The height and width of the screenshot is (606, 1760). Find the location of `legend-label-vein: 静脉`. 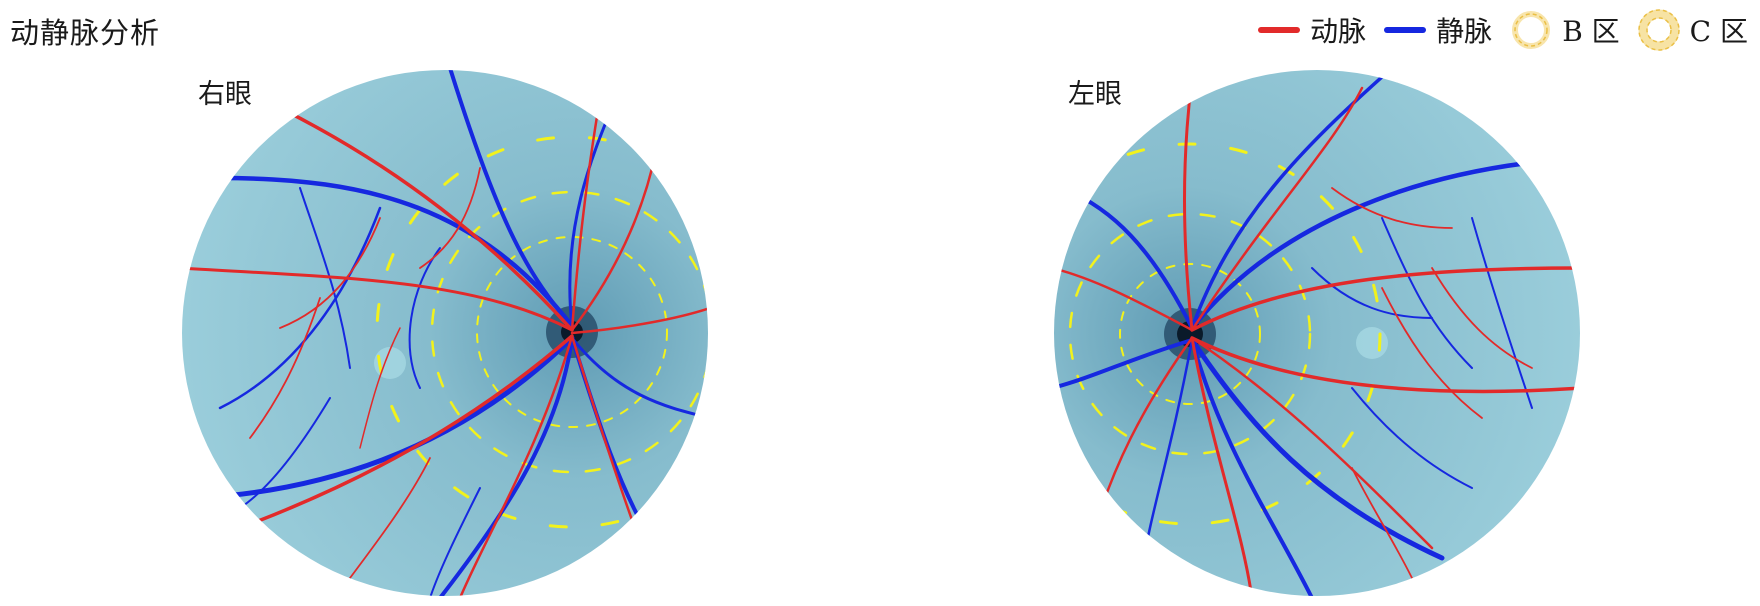

legend-label-vein: 静脉 is located at coordinates (1464, 31).